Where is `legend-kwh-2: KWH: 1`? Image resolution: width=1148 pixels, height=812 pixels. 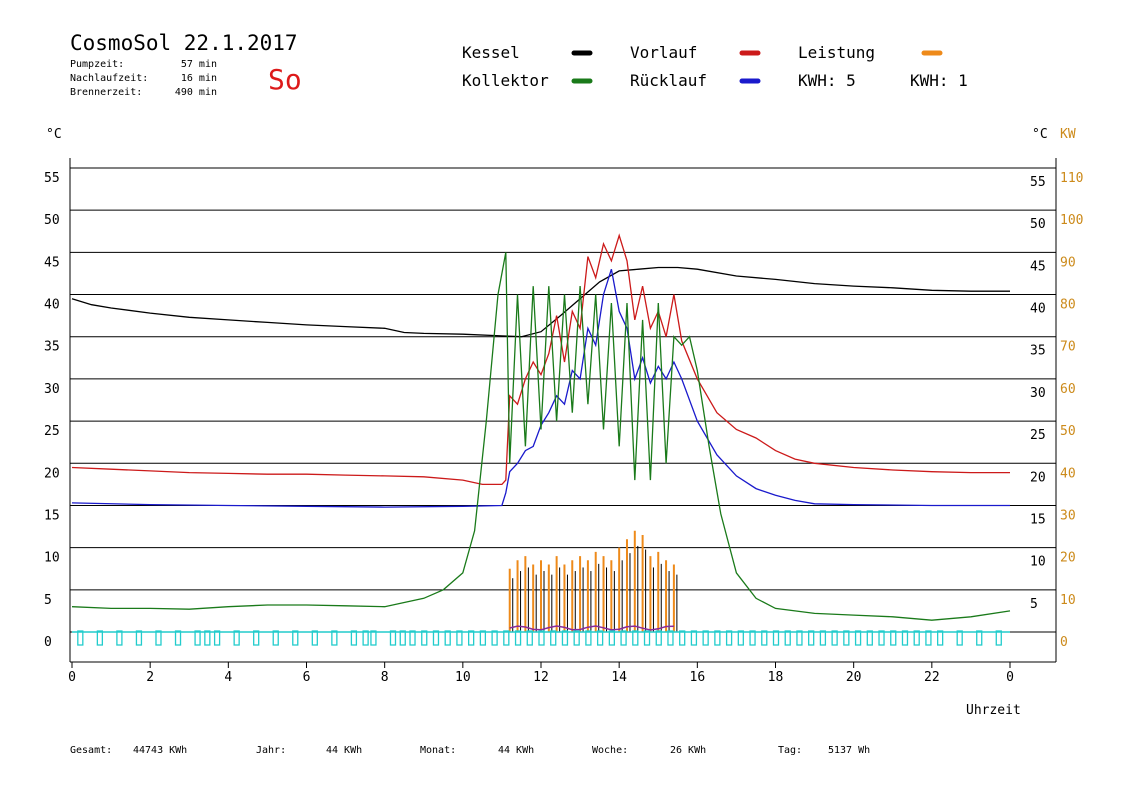 legend-kwh-2: KWH: 1 is located at coordinates (939, 80).